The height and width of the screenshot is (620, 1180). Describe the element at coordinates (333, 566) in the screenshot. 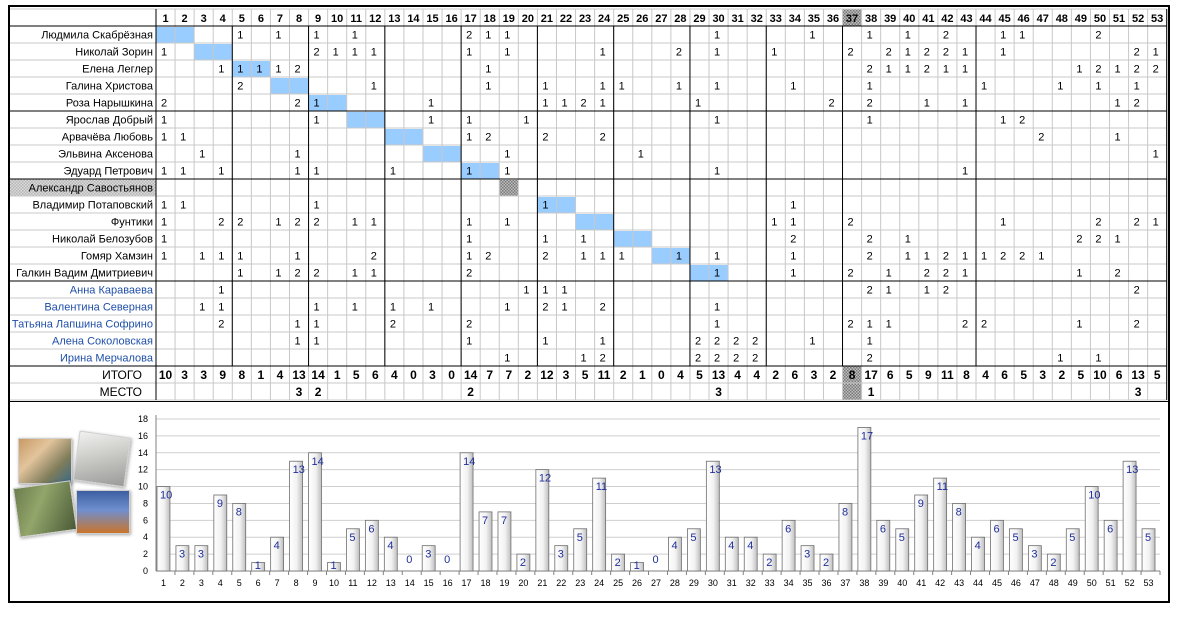

I see `bar-value-label: 1` at that location.